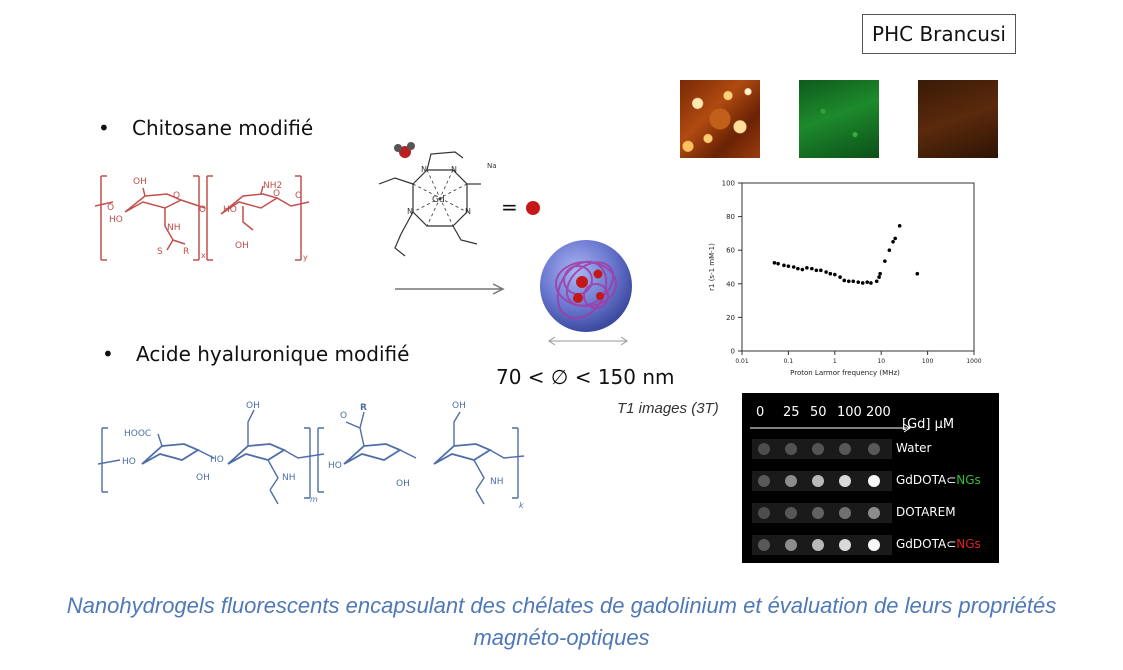  I want to click on fluorescence-dark-image, so click(958, 119).